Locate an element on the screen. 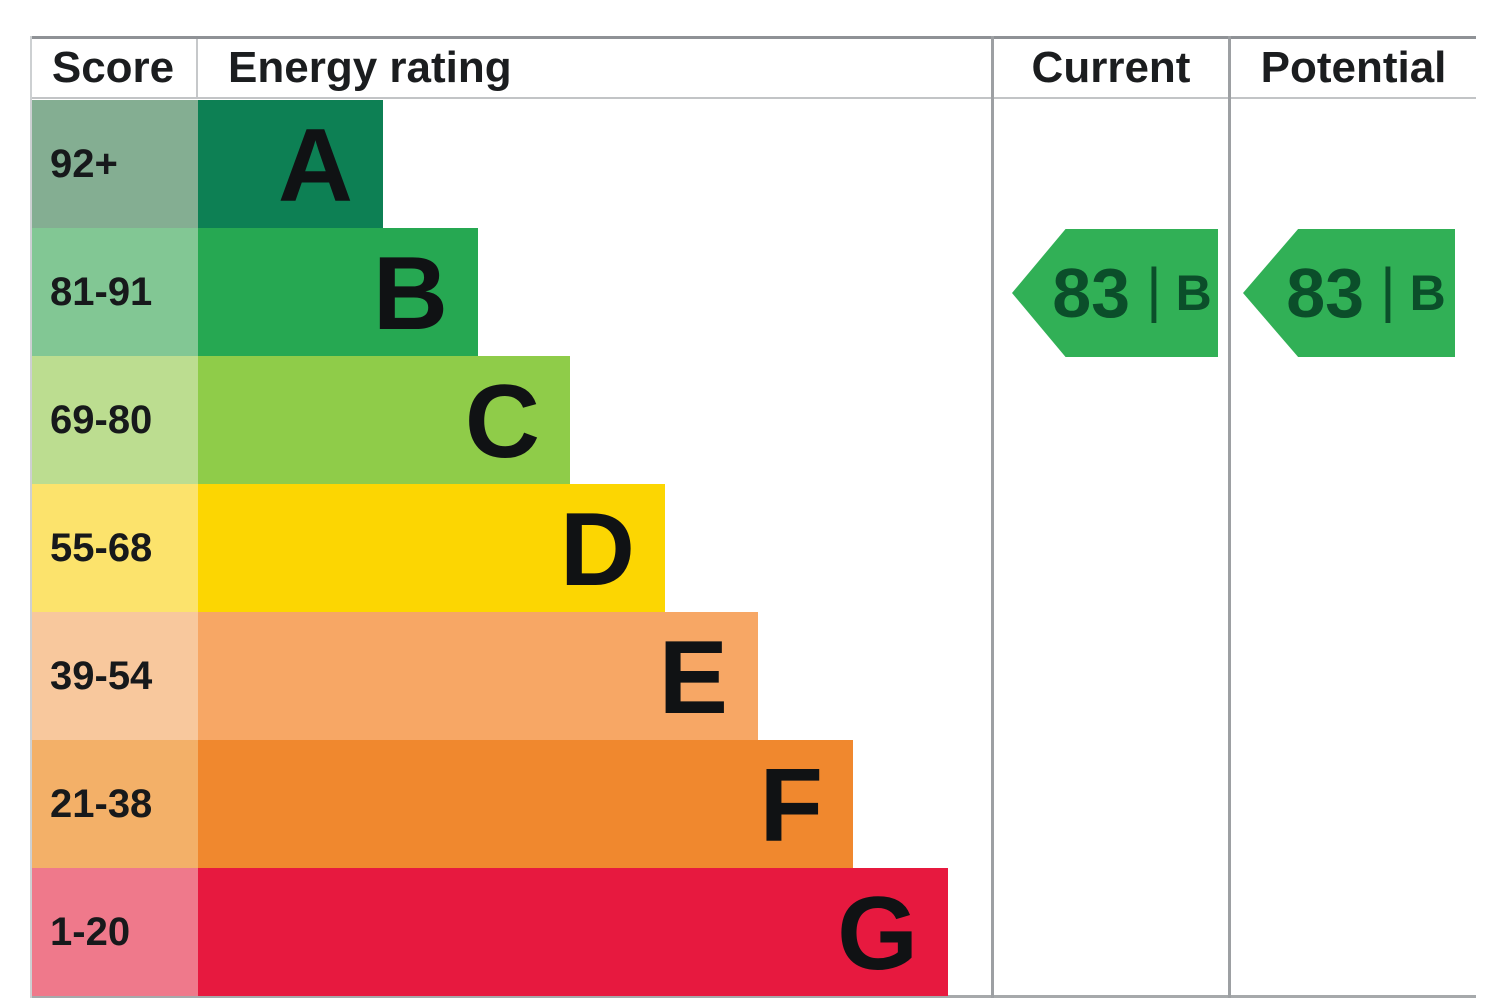  rating-letter: C is located at coordinates (502, 422).